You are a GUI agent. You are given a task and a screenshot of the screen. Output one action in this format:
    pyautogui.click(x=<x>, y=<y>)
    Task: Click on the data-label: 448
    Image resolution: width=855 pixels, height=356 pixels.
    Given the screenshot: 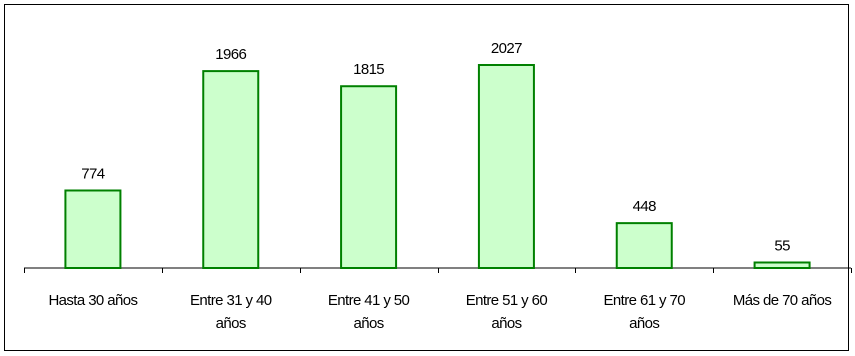 What is the action you would take?
    pyautogui.click(x=644, y=206)
    